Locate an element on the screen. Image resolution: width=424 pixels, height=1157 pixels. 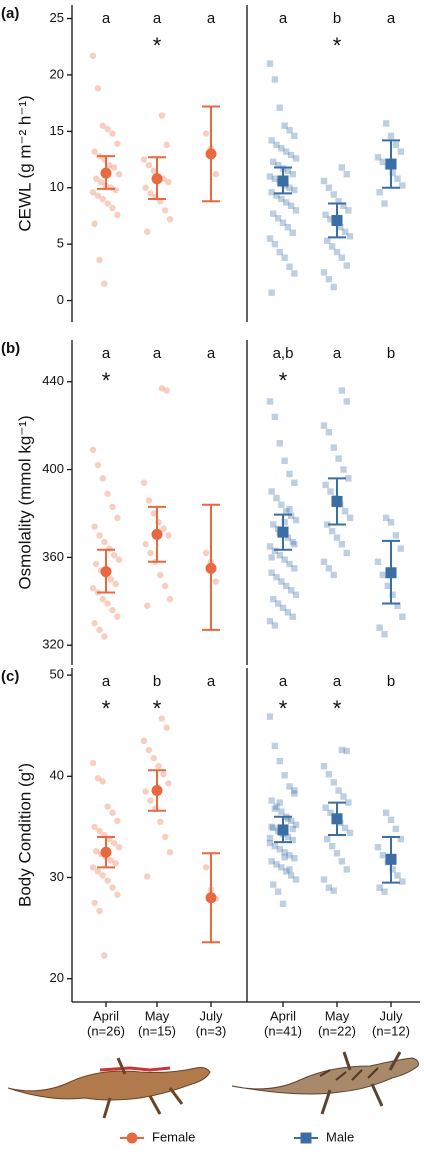
y-tick-label: 320 is located at coordinates (53, 644).